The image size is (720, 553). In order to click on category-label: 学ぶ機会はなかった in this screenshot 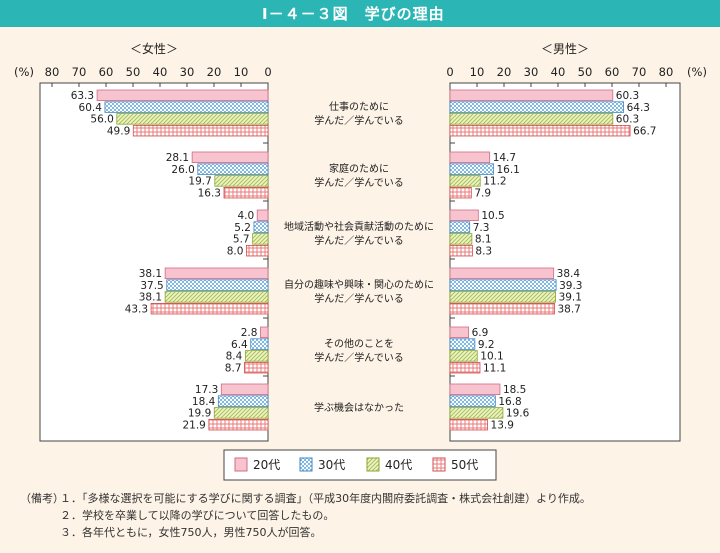, I will do `click(359, 407)`.